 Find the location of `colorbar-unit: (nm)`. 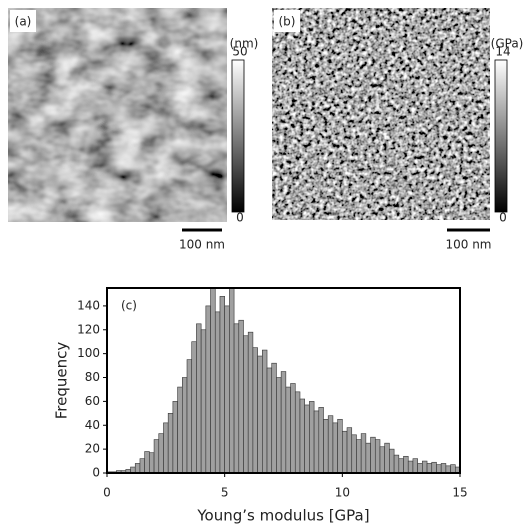

colorbar-unit: (nm) is located at coordinates (244, 44).